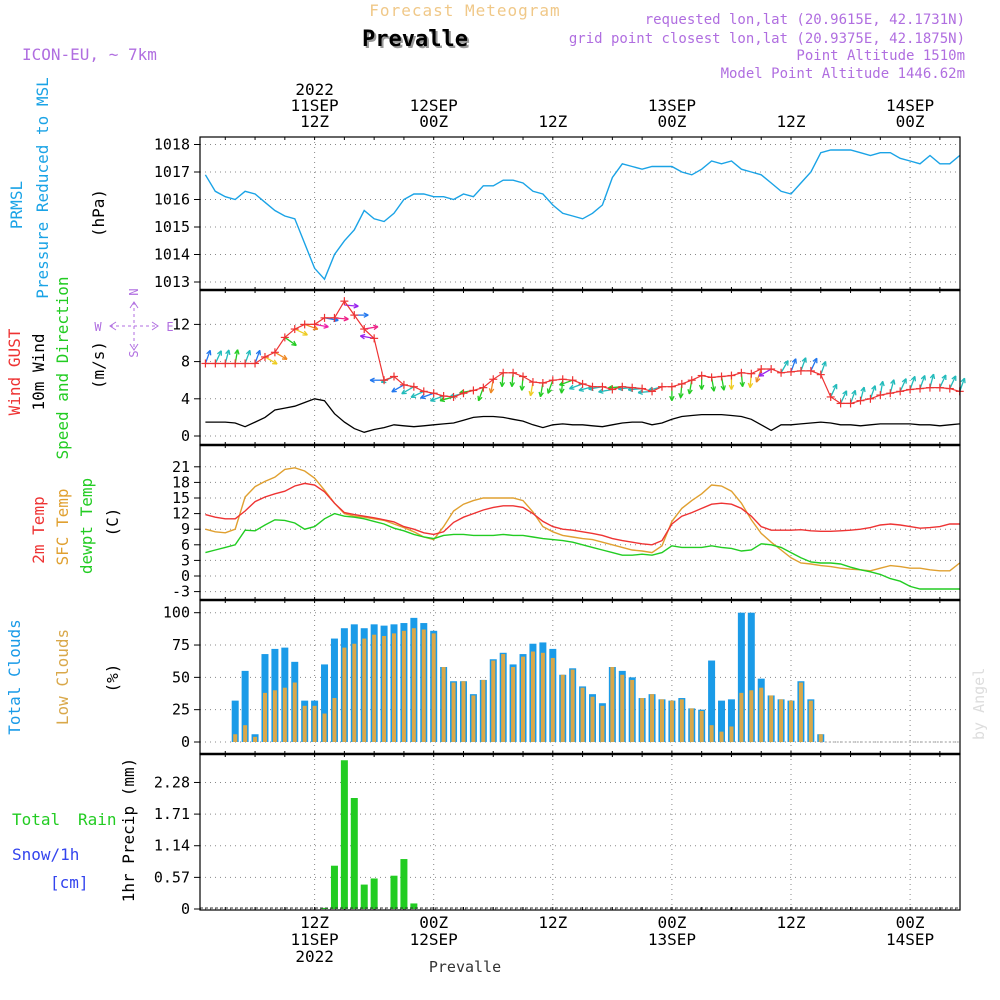  Describe the element at coordinates (314, 121) in the screenshot. I see `top-time-label: 12Z` at that location.